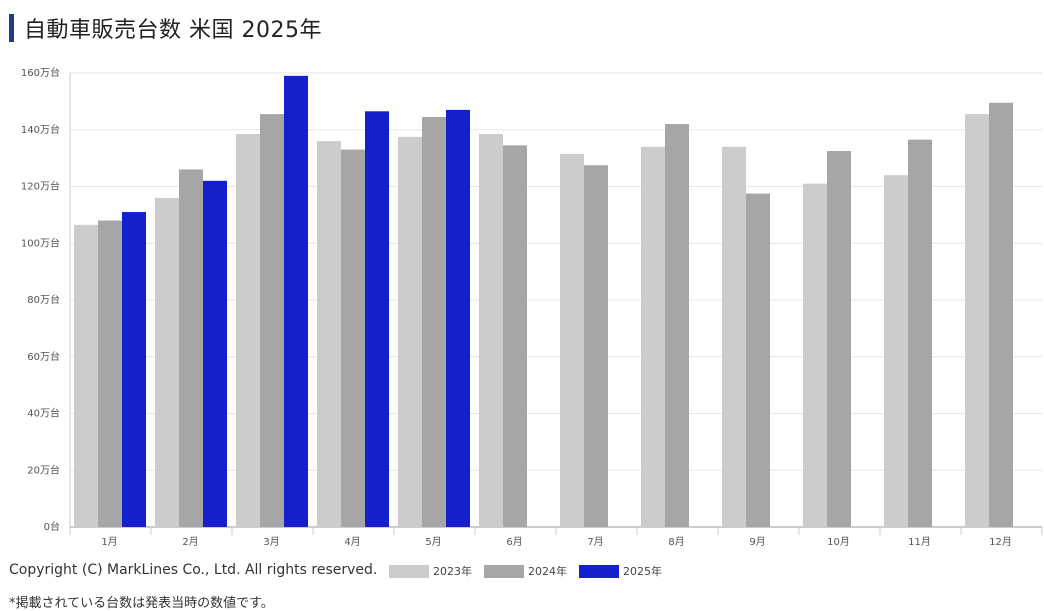 The image size is (1044, 611). What do you see at coordinates (43, 299) in the screenshot?
I see `y-tick-label: 80万台` at bounding box center [43, 299].